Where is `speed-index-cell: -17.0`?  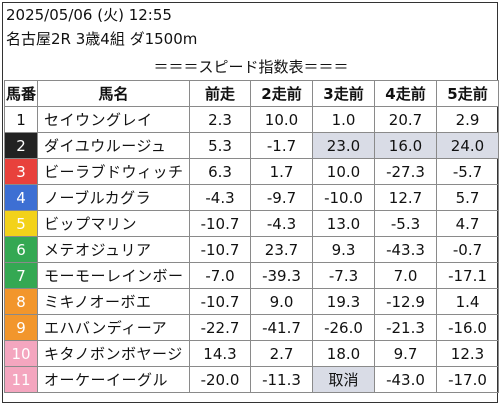
speed-index-cell: -17.0 is located at coordinates (467, 379).